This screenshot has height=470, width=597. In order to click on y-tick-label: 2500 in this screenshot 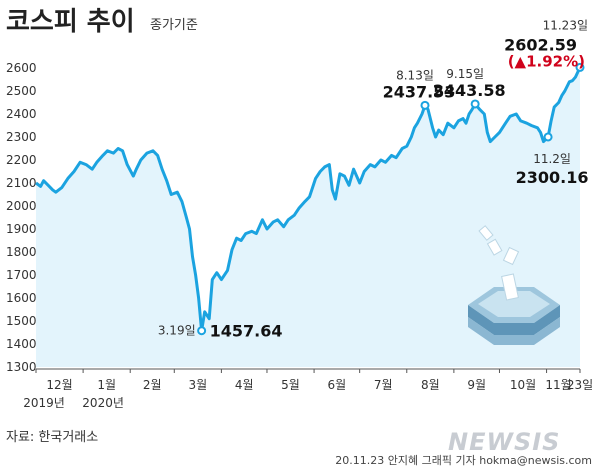, I will do `click(21, 91)`.